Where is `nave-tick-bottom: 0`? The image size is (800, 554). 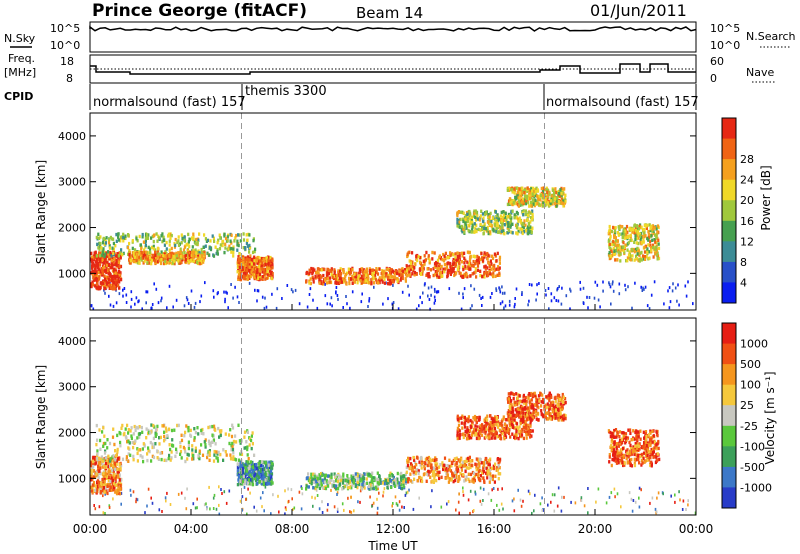
nave-tick-bottom: 0 is located at coordinates (713, 78).